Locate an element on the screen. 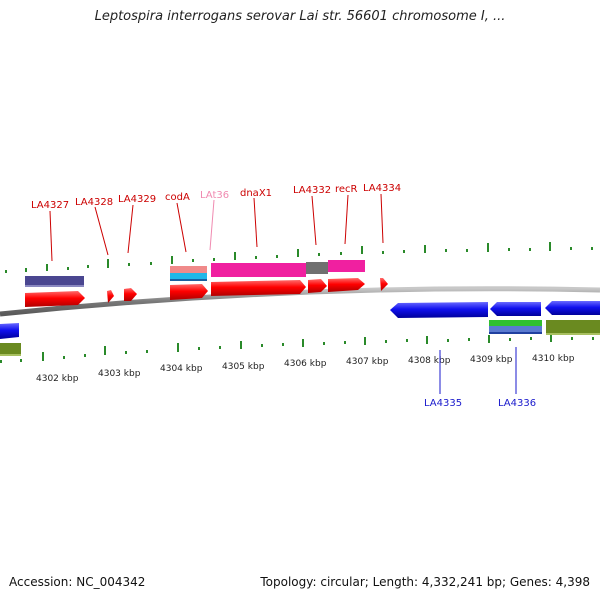 This screenshot has width=600, height=600. category-bar-gray is located at coordinates (317, 268).